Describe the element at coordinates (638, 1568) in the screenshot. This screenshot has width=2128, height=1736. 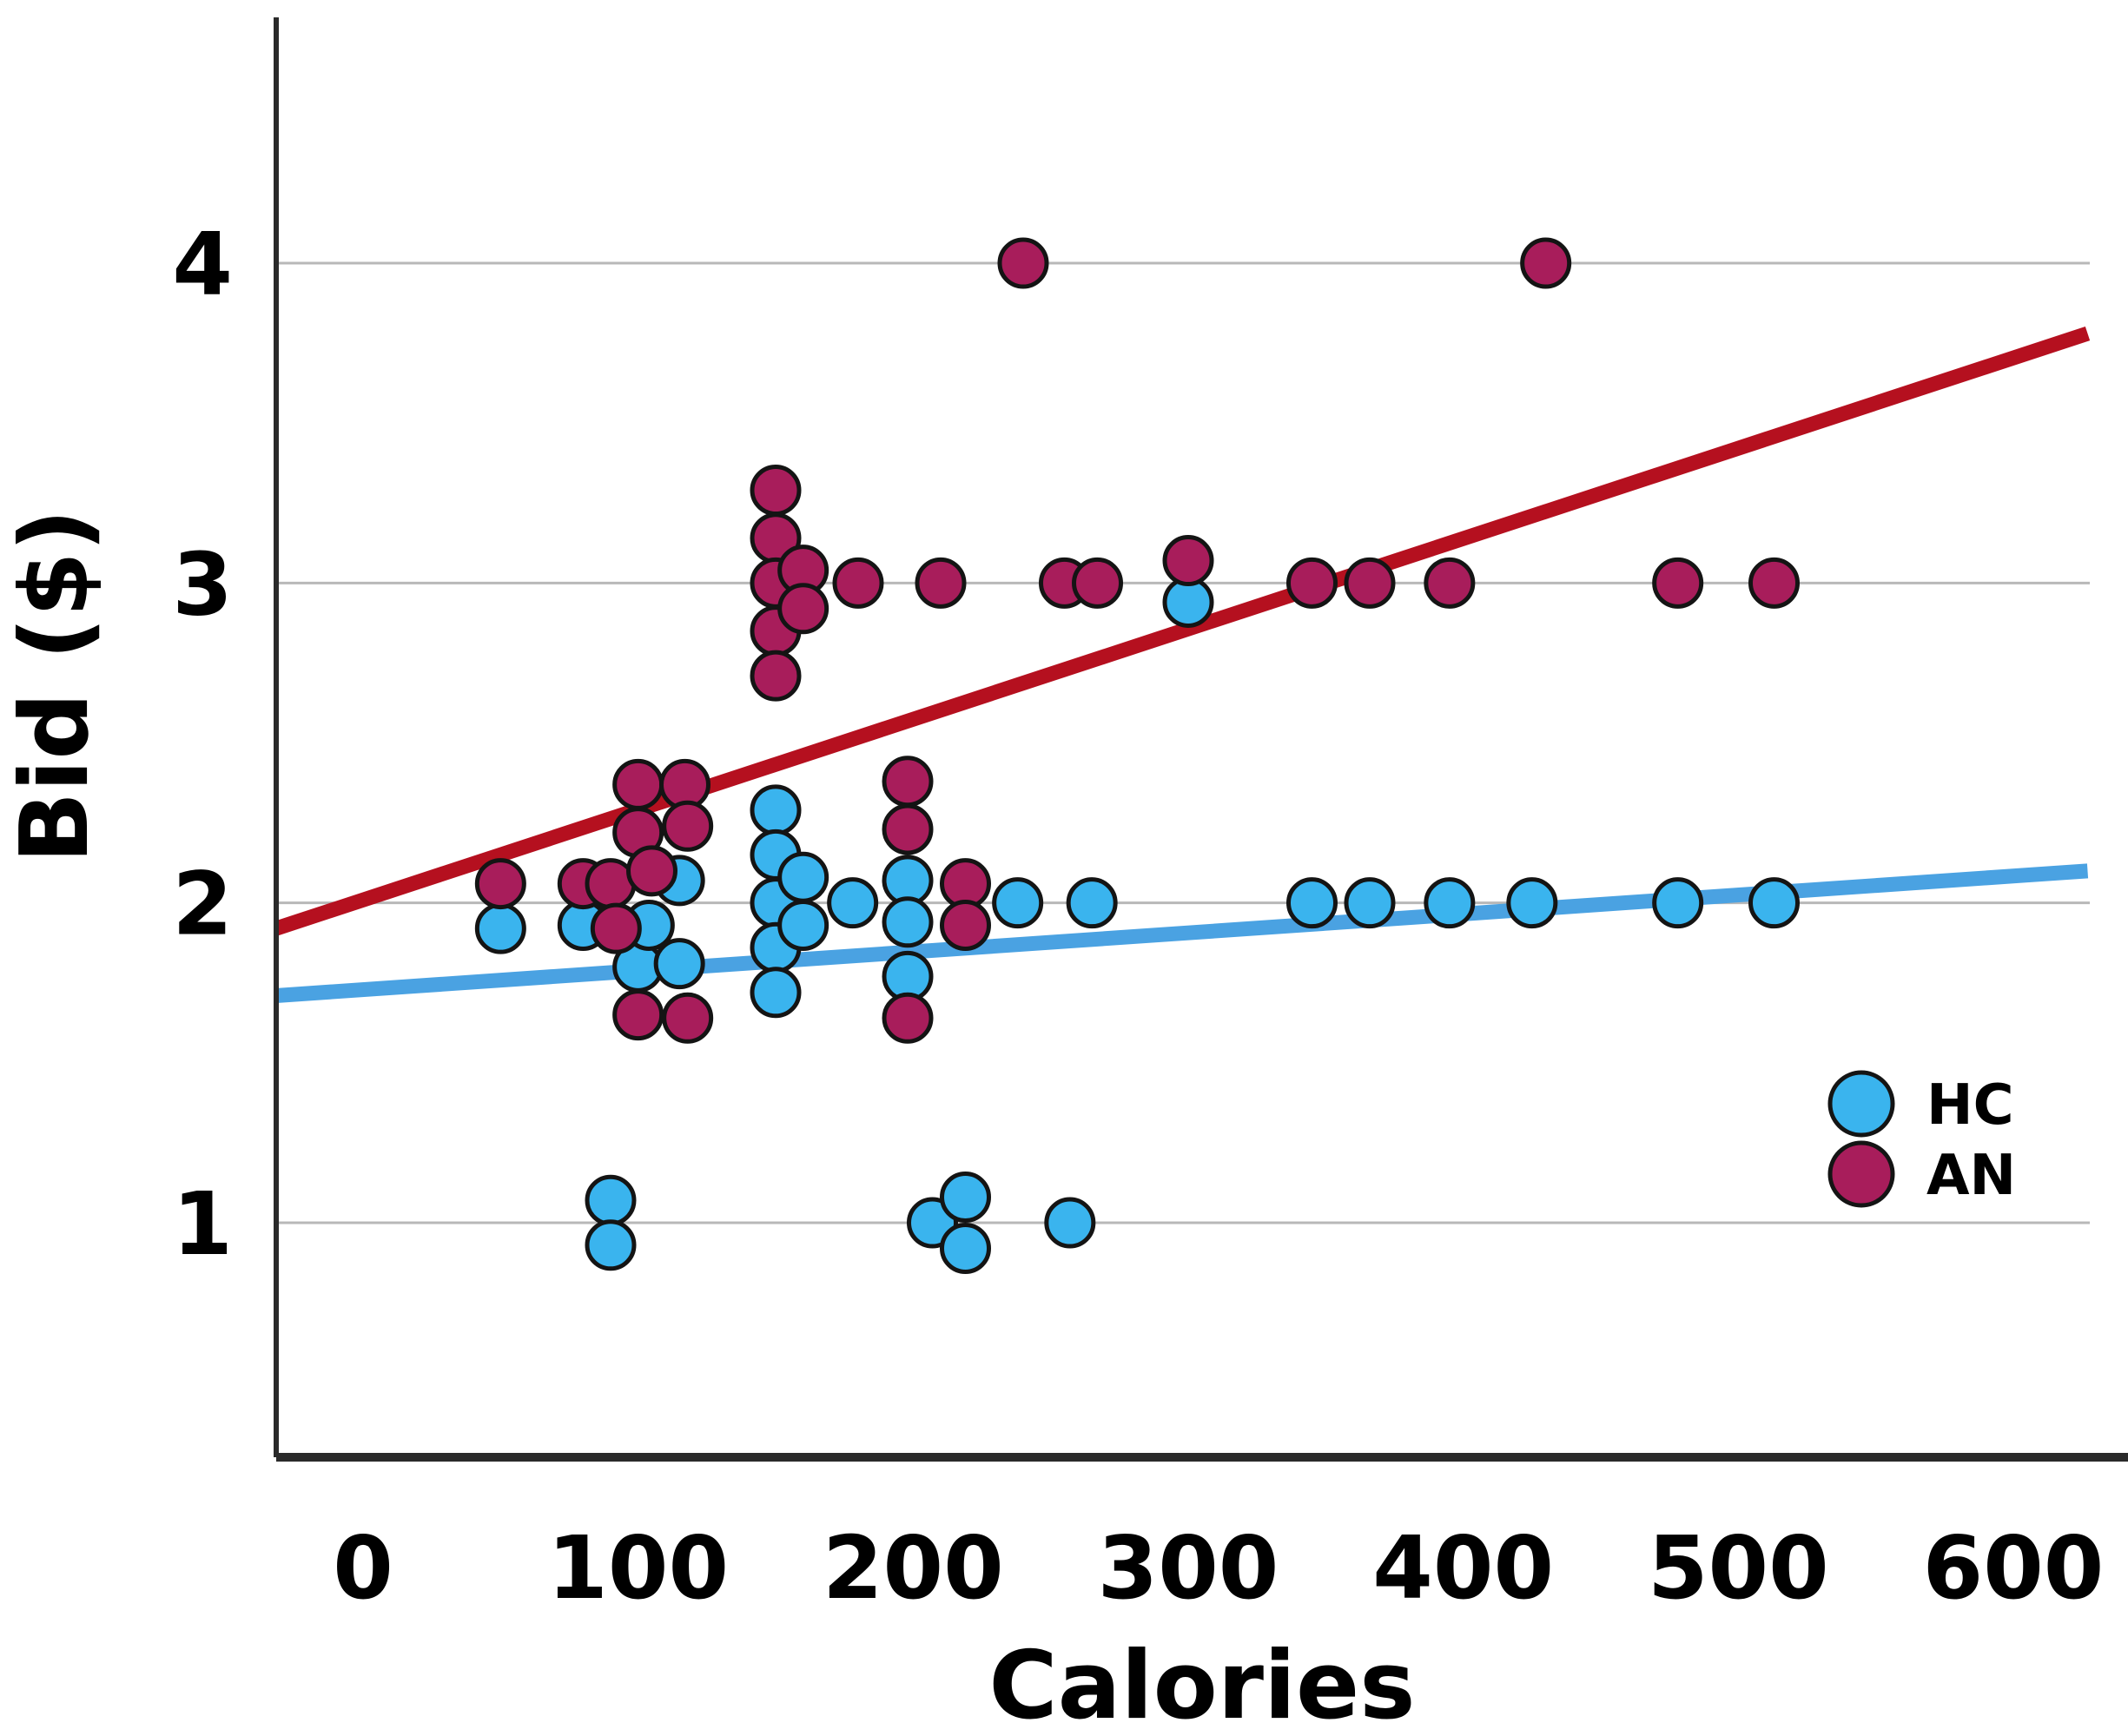
I see `x-tick-label-100: 100` at that location.